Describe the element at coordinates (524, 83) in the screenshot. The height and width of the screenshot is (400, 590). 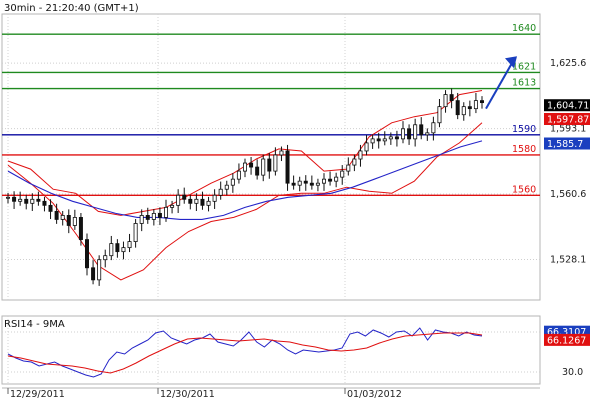
I see `level-label-1613: 1613` at that location.